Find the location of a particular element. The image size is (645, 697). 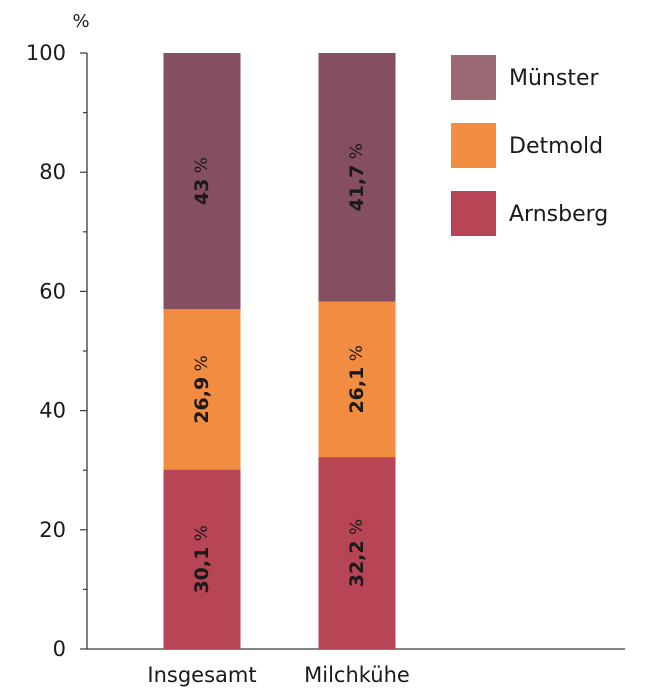

legend-swatch-arnsberg is located at coordinates (473, 213).